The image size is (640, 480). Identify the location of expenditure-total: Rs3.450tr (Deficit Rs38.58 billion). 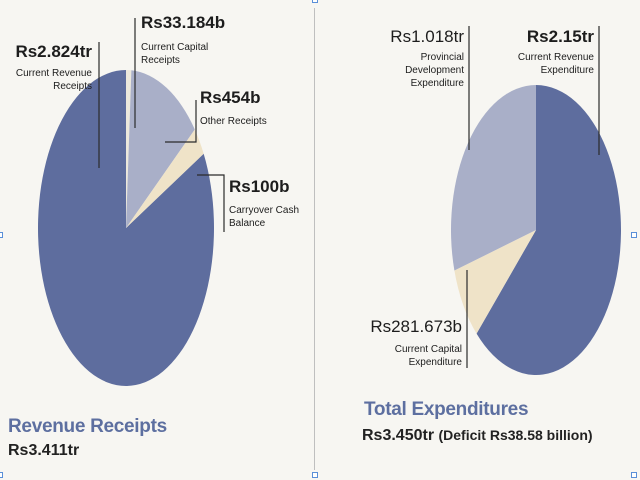
(477, 436).